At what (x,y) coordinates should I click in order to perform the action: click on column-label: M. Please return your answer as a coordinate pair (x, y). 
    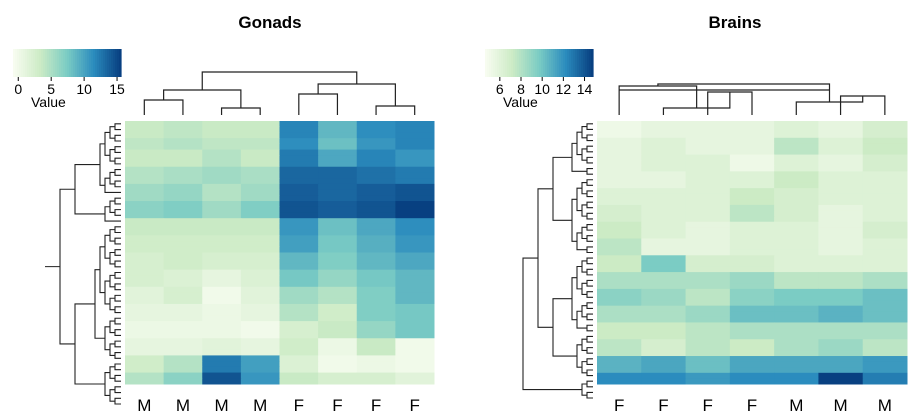
    Looking at the image, I should click on (260, 405).